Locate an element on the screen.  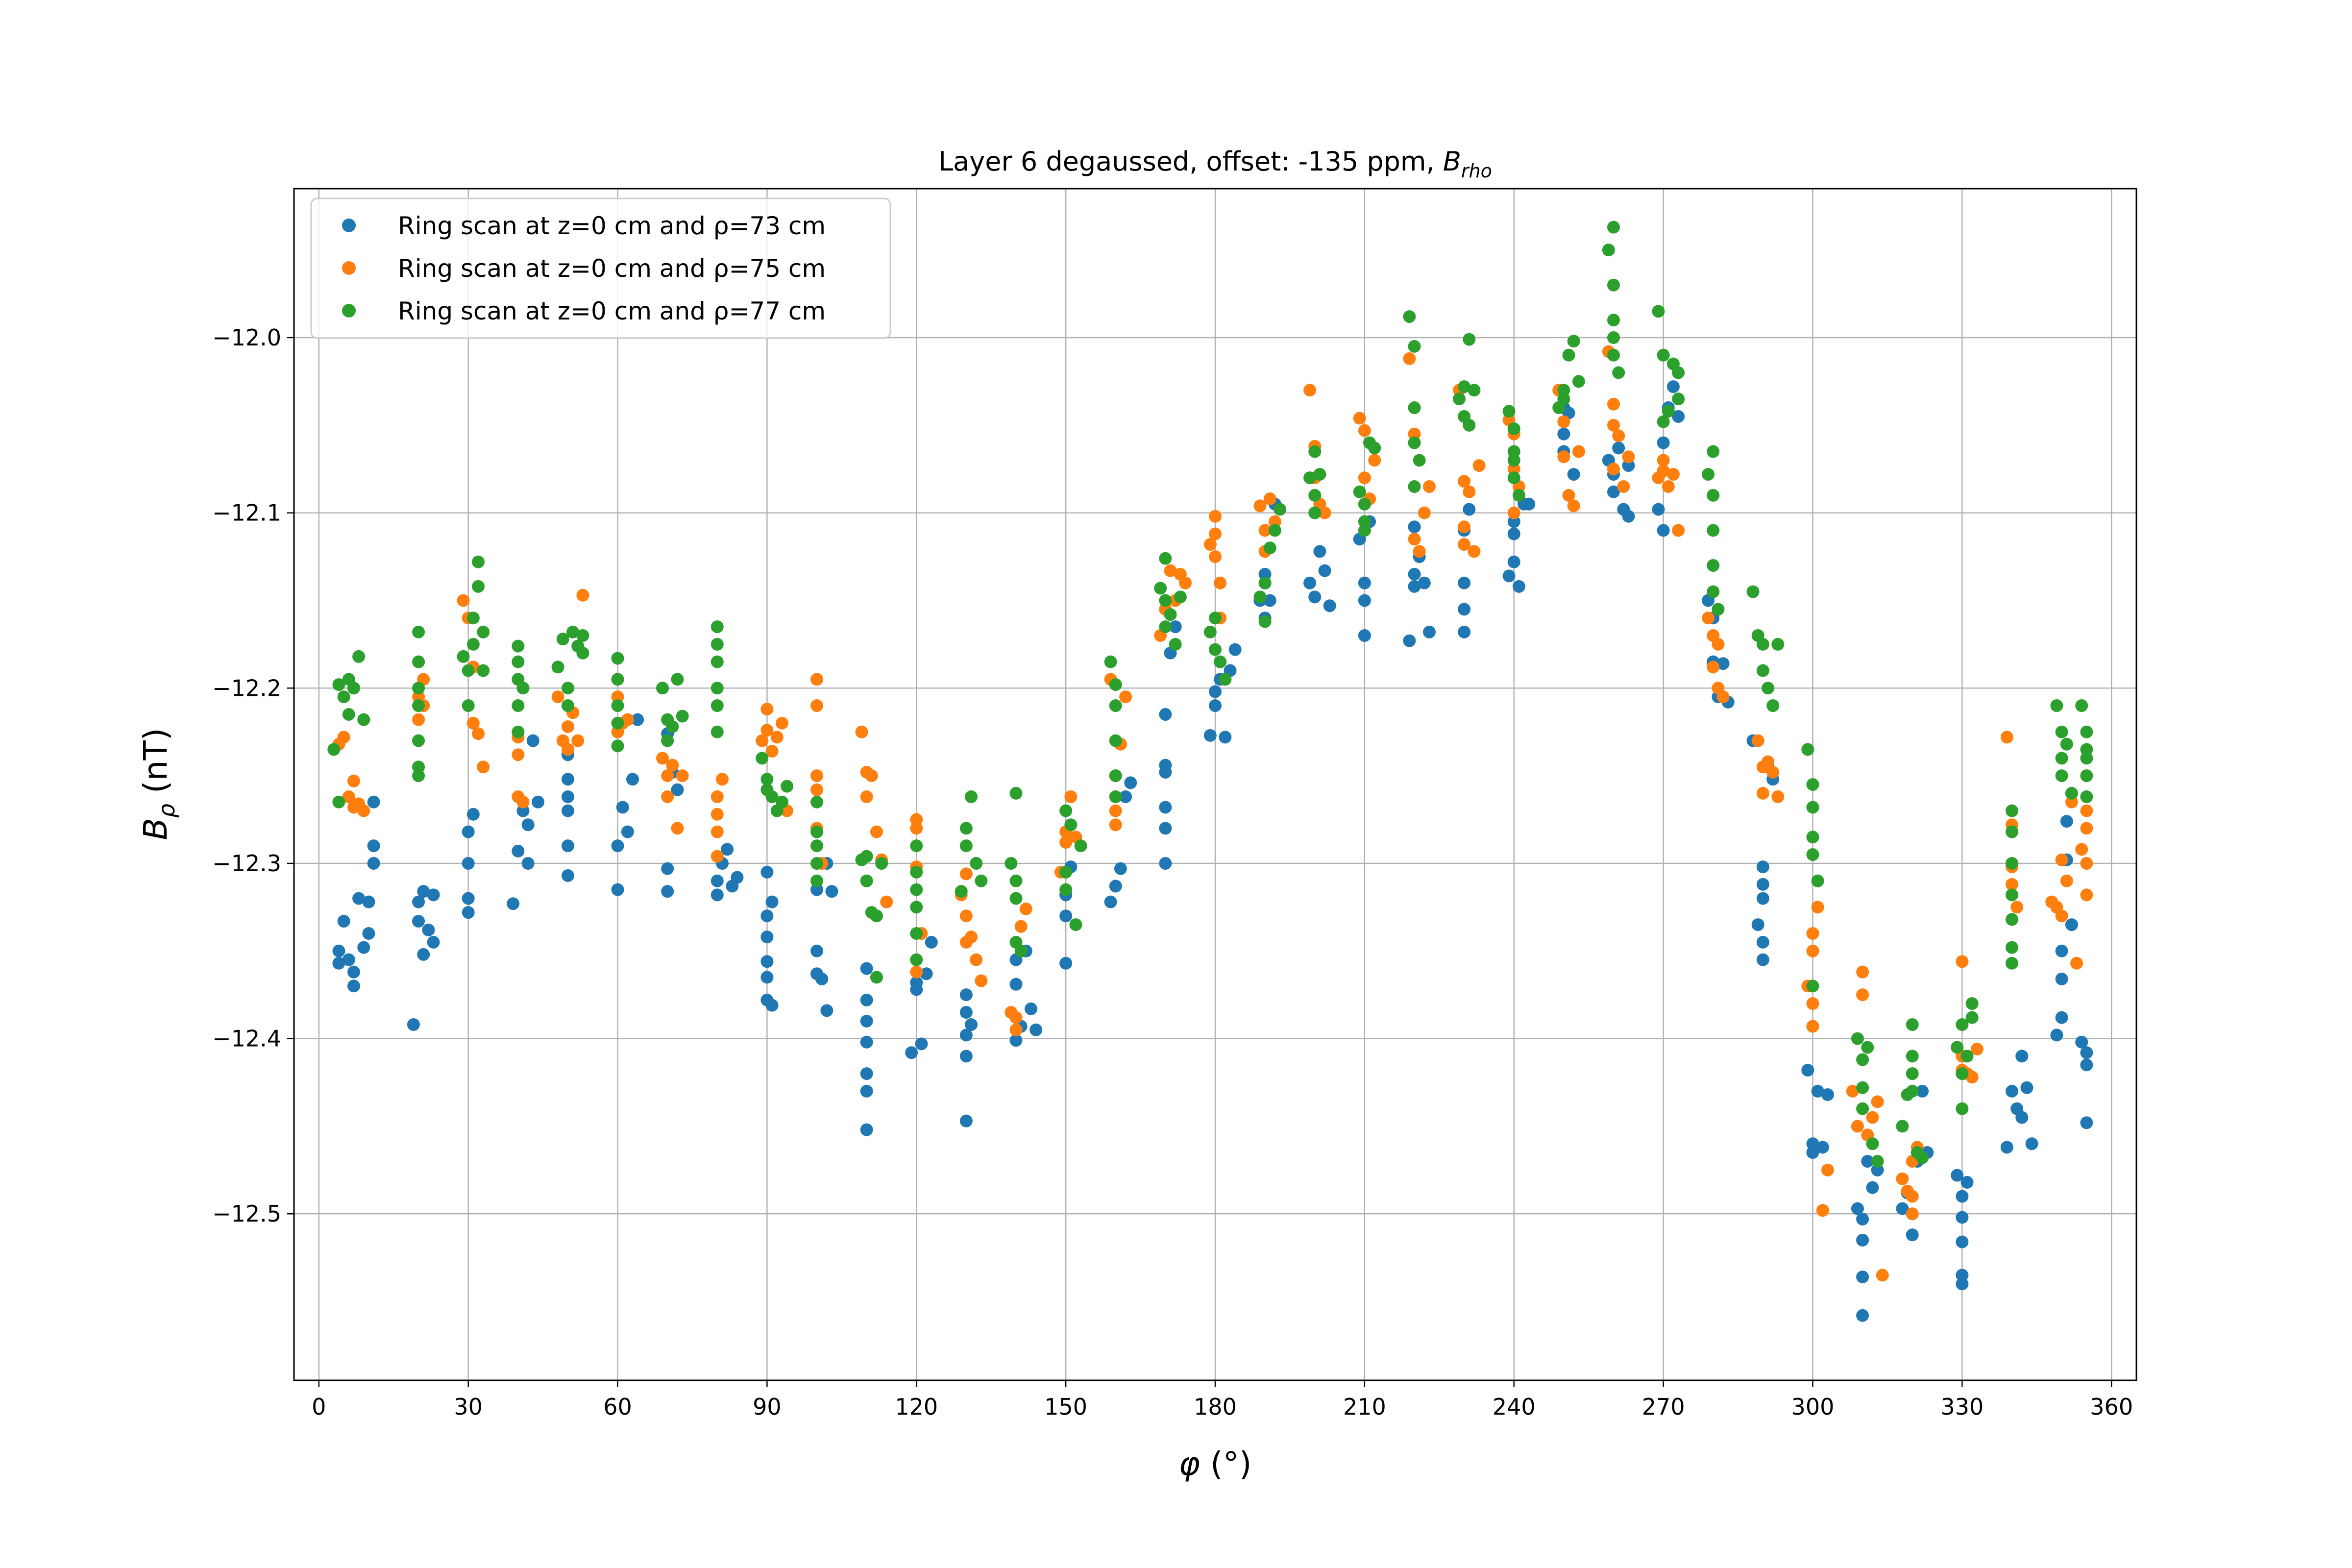
y-axis-label-subscript: ρ is located at coordinates (166, 811).